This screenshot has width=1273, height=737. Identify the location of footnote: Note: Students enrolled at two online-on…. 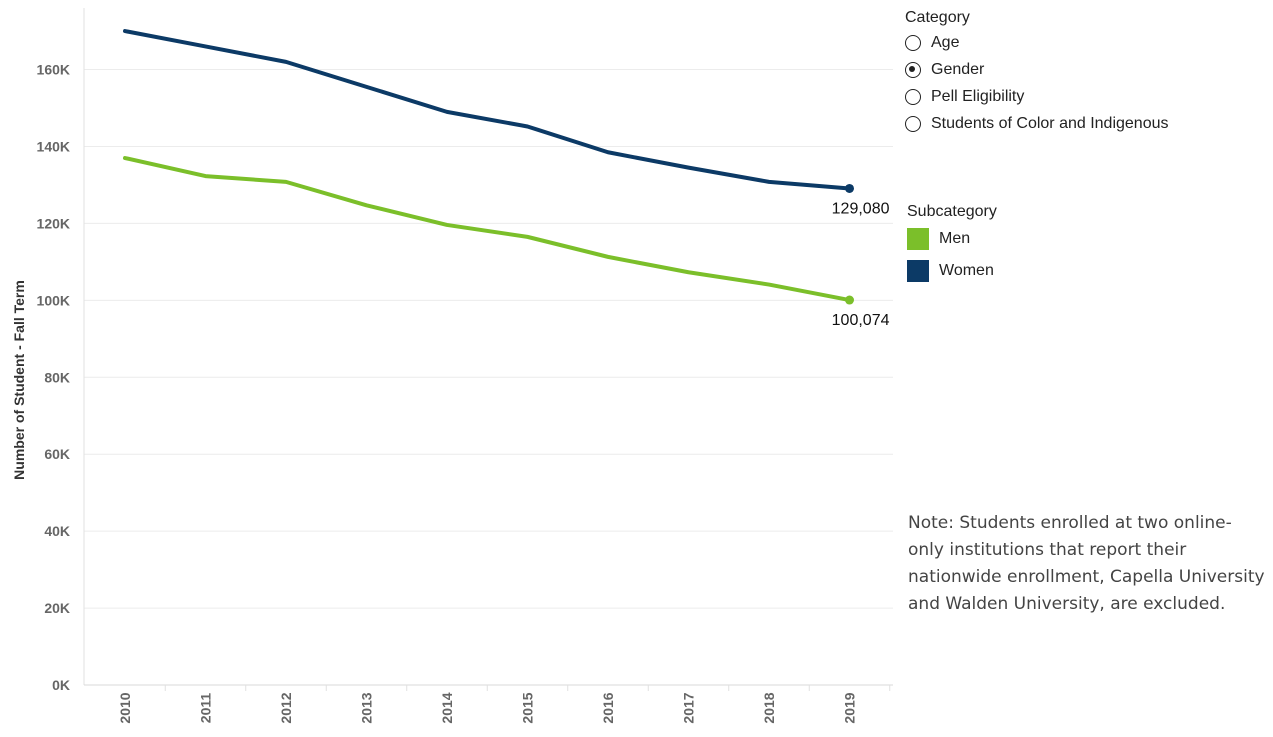
(1086, 563).